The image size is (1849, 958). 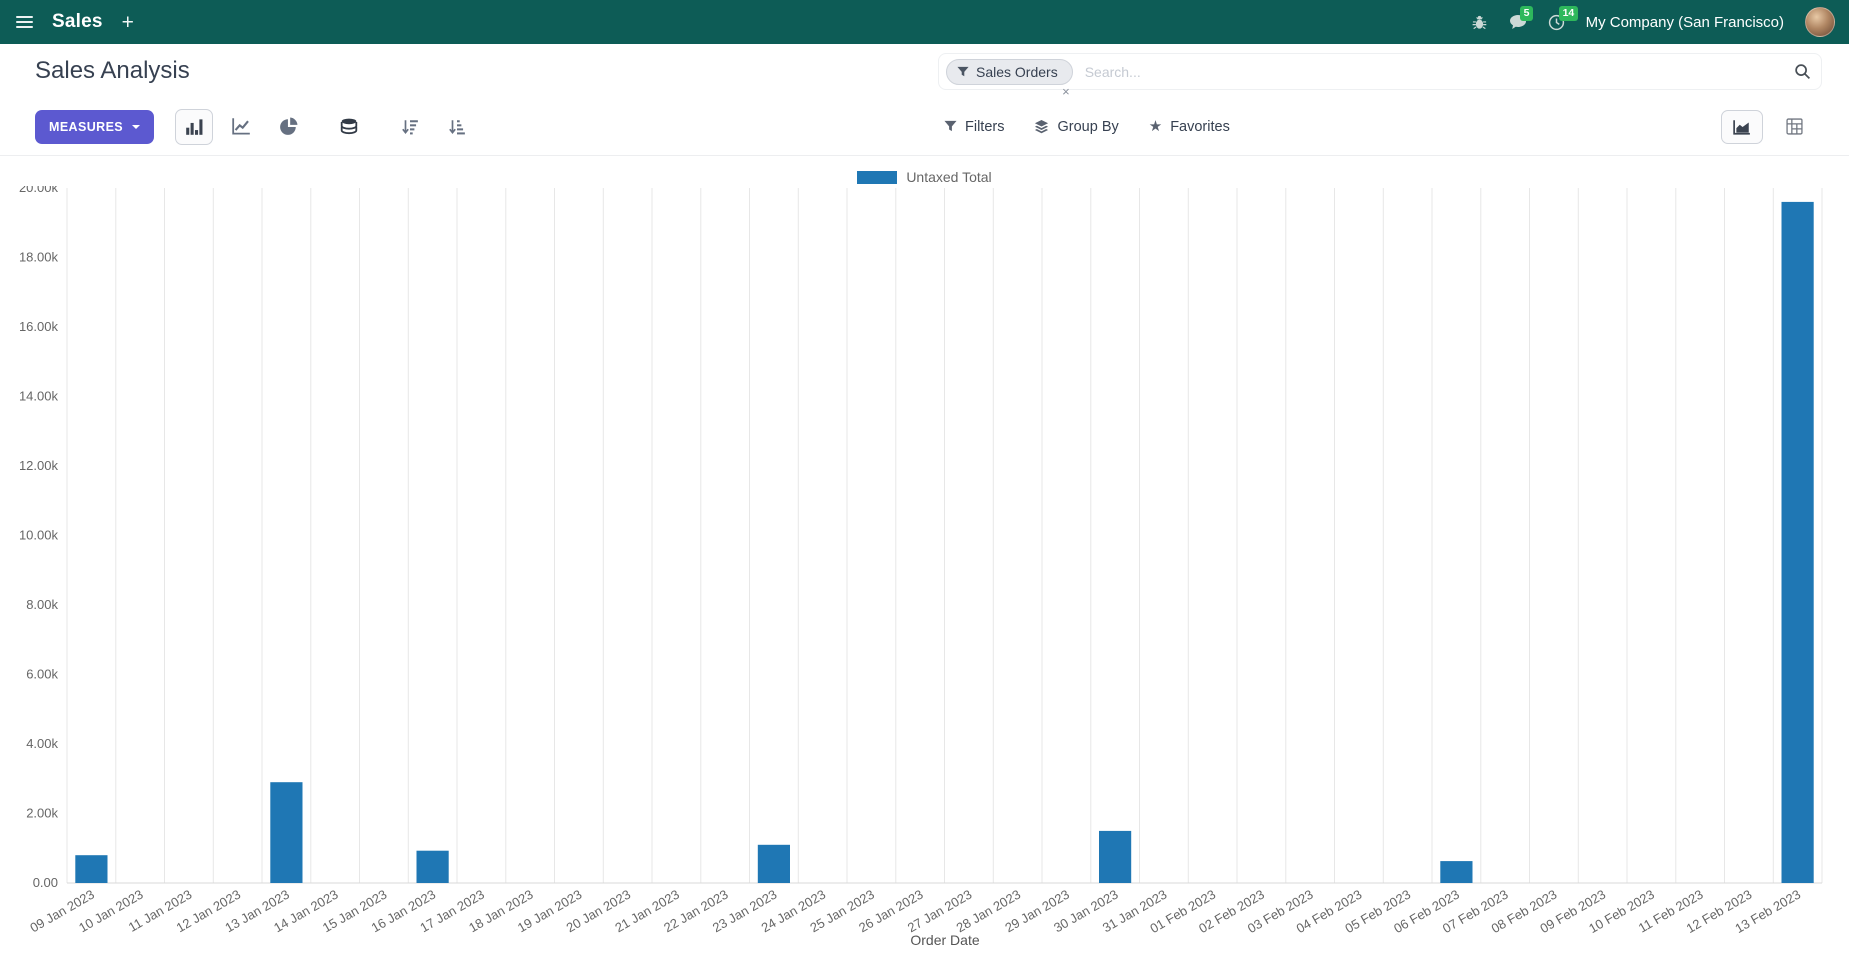 I want to click on search-magnifier-button, so click(x=1802, y=71).